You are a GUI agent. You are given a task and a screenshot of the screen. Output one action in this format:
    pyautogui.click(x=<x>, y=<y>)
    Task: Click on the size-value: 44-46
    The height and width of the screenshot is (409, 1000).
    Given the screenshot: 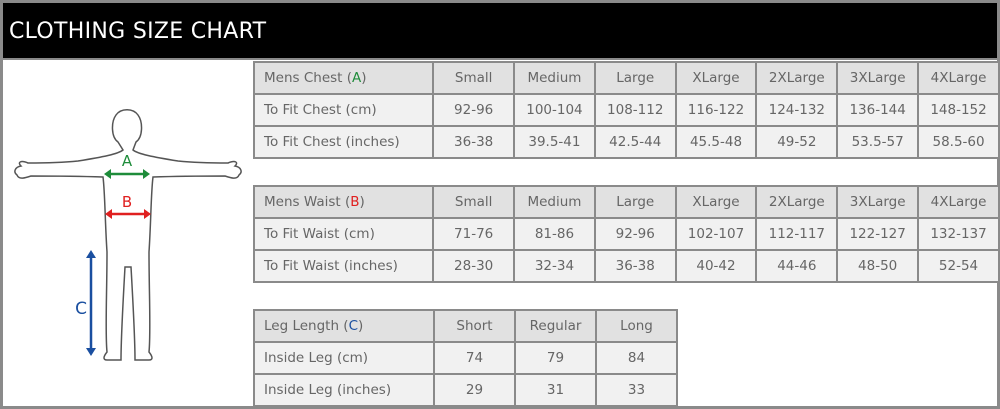 What is the action you would take?
    pyautogui.click(x=797, y=266)
    